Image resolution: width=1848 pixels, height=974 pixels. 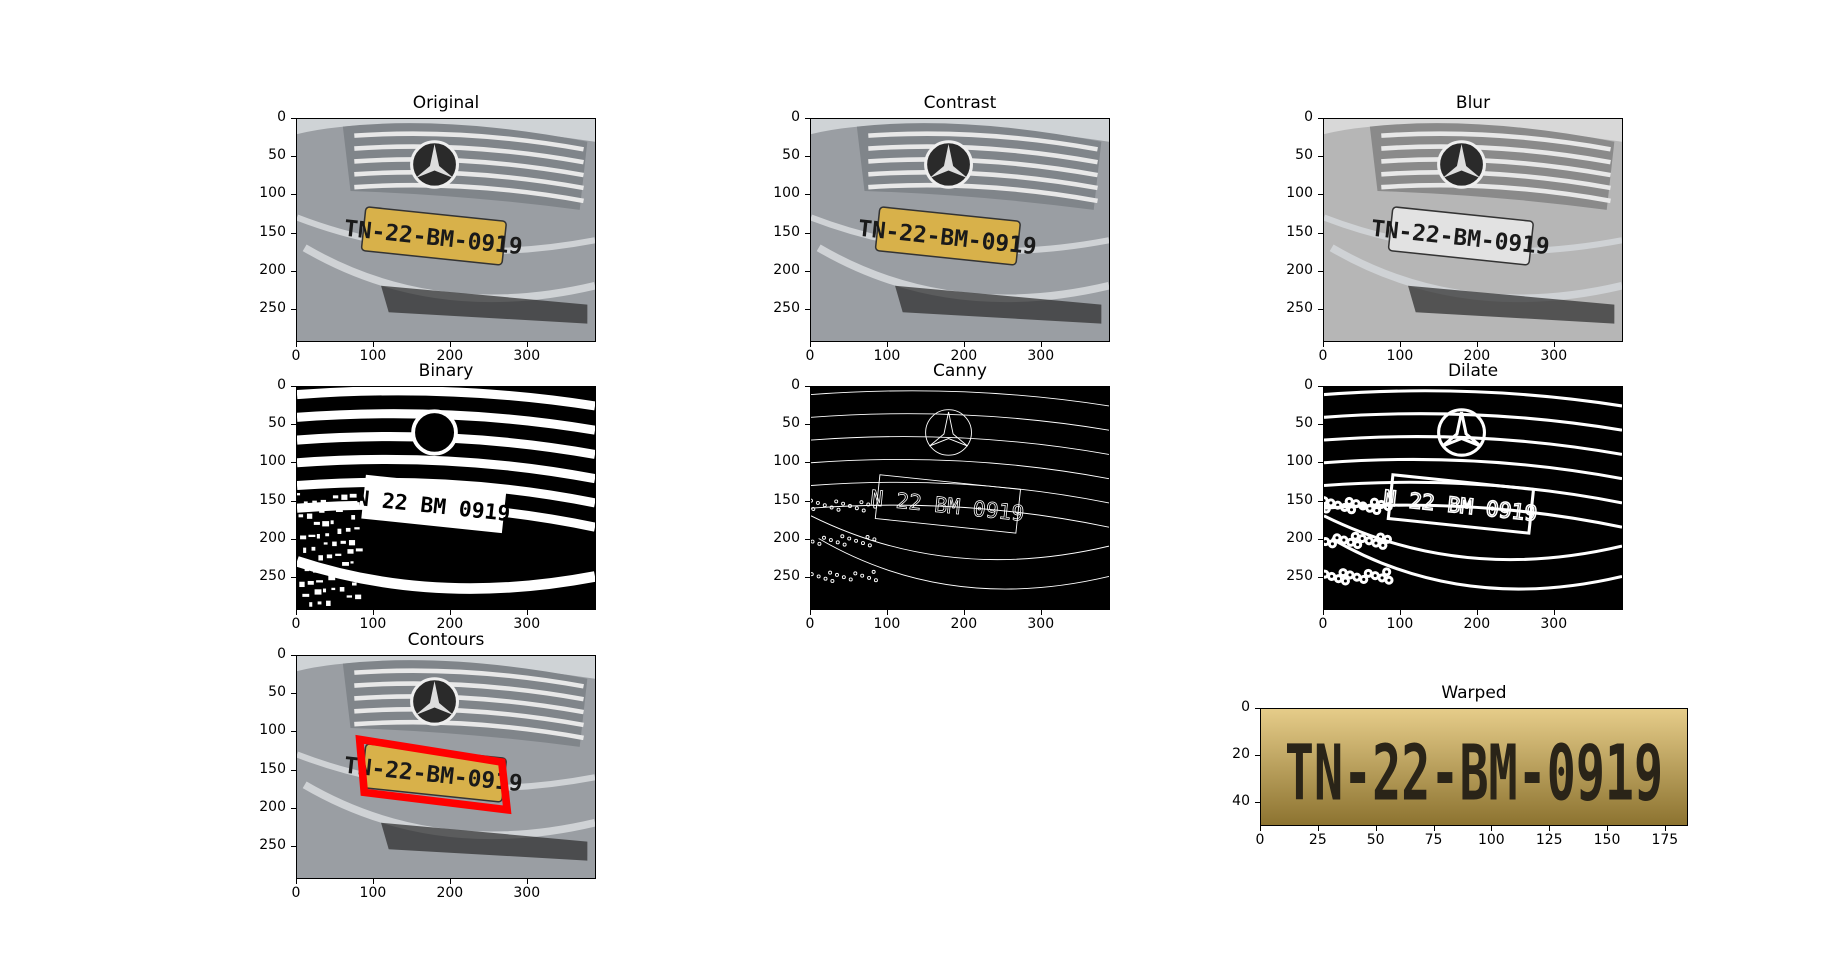 I want to click on image-canny: N 22 BM 0919, so click(x=960, y=498).